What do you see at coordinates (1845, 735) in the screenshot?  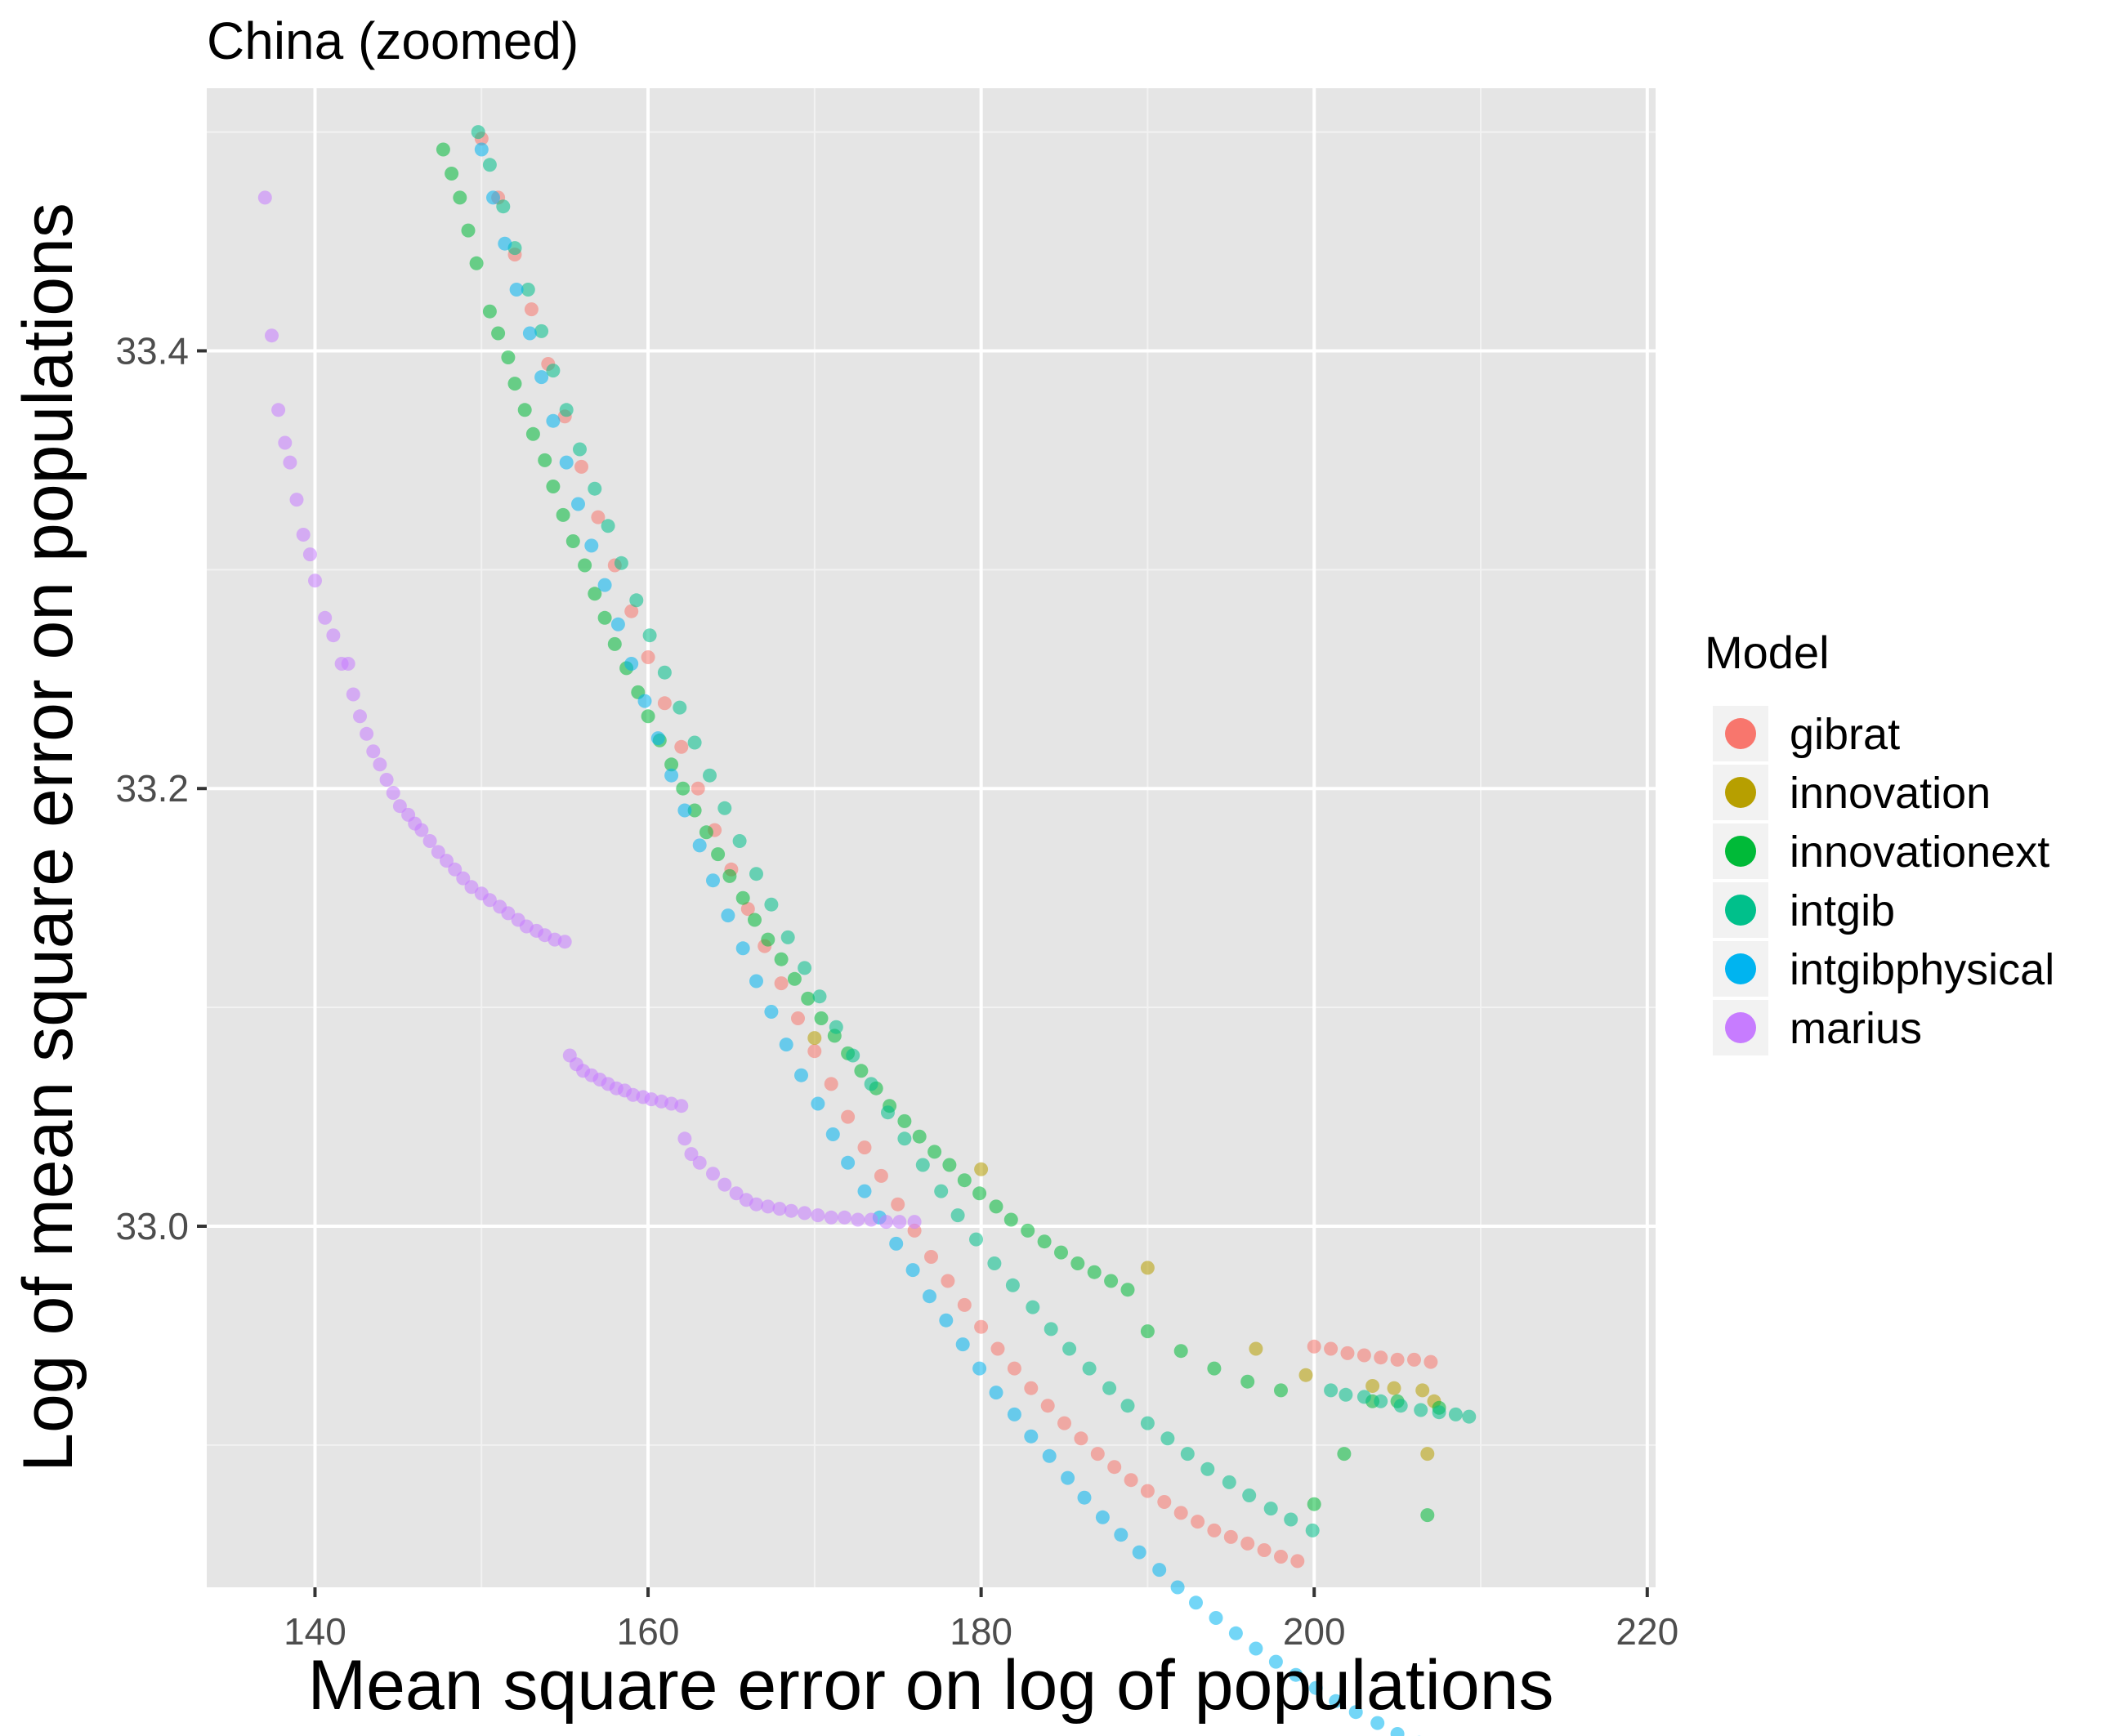 I see `legend-label-gibrat: gibrat` at bounding box center [1845, 735].